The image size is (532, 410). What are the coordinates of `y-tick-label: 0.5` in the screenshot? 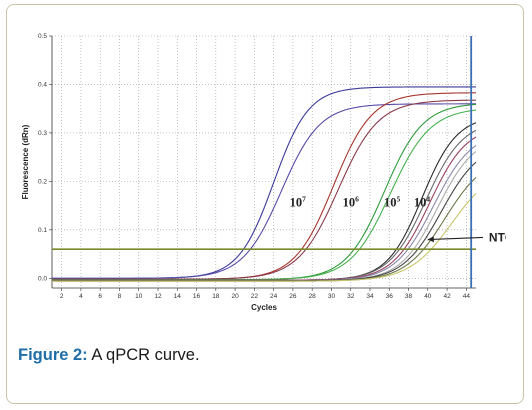 It's located at (42, 36).